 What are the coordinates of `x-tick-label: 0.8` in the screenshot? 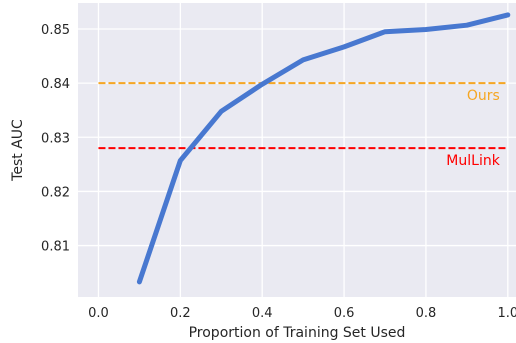 It's located at (426, 313).